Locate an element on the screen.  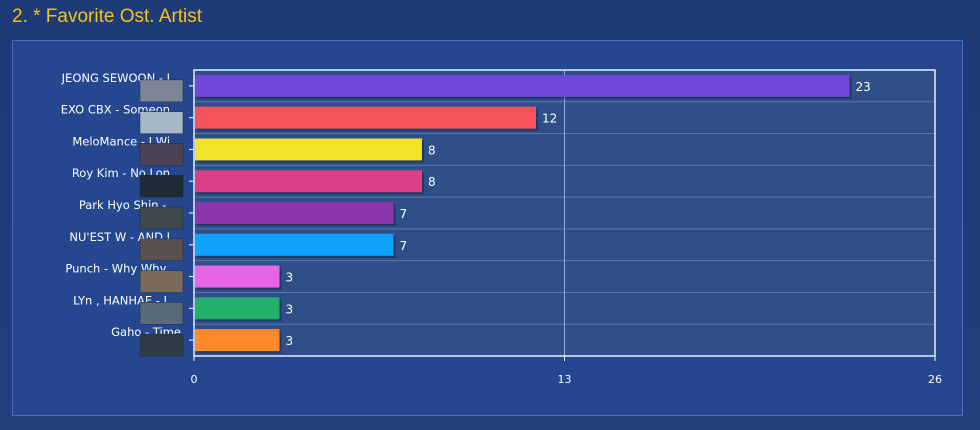
bar-value-label: 12 is located at coordinates (549, 119).